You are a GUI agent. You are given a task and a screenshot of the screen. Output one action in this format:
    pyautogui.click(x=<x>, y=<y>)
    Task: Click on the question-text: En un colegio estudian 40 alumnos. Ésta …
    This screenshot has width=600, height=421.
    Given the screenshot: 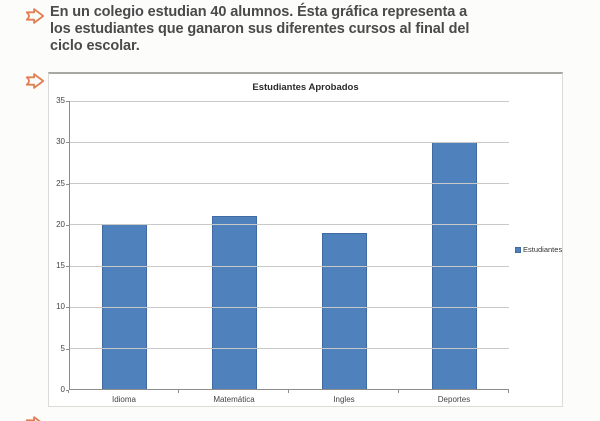 What is the action you would take?
    pyautogui.click(x=320, y=29)
    